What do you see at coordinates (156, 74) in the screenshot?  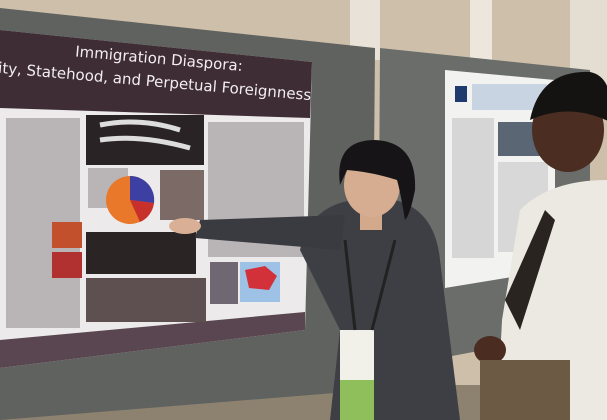 I see `poster-header` at bounding box center [156, 74].